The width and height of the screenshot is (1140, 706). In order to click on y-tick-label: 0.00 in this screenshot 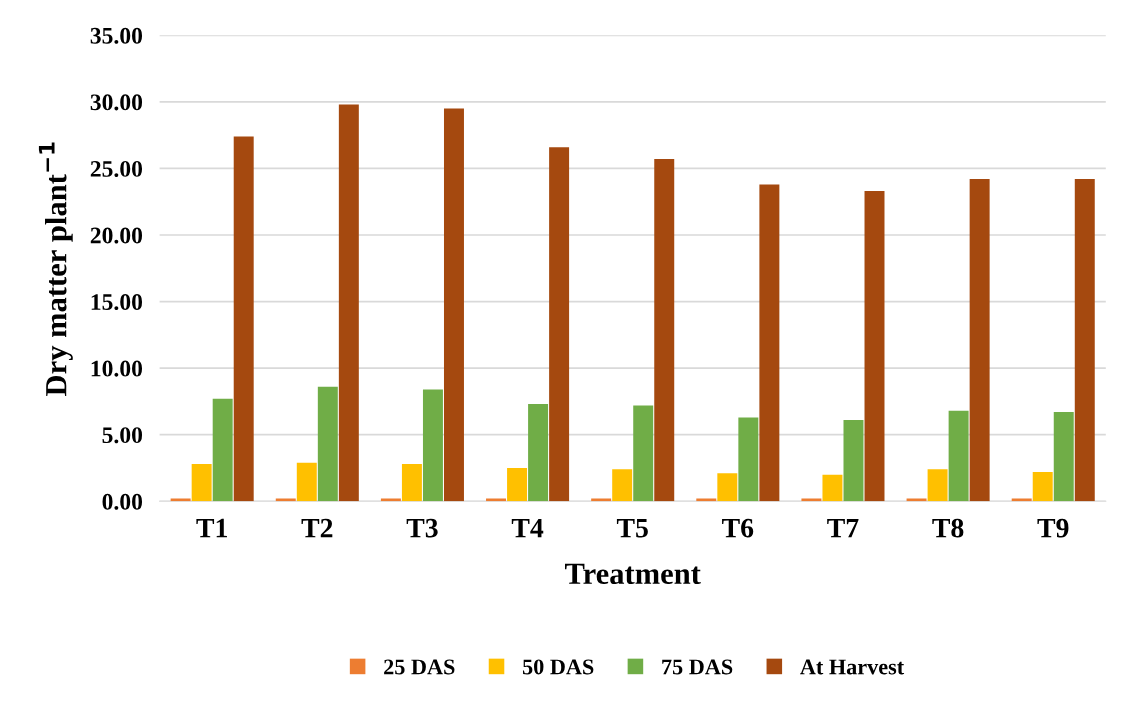, I will do `click(122, 501)`.